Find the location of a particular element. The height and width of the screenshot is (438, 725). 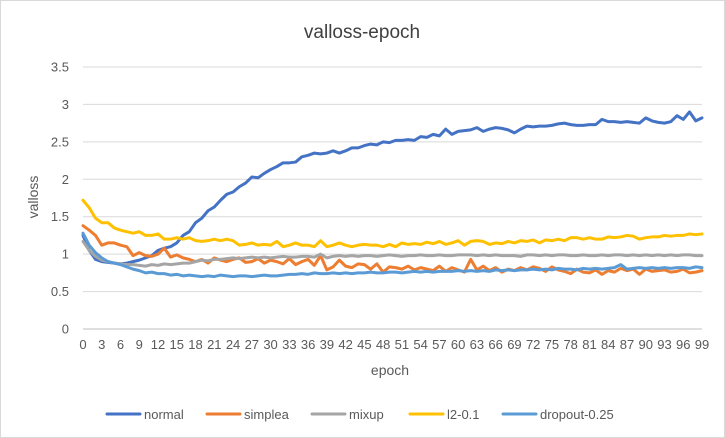

x-tick-label: 30 is located at coordinates (270, 344).